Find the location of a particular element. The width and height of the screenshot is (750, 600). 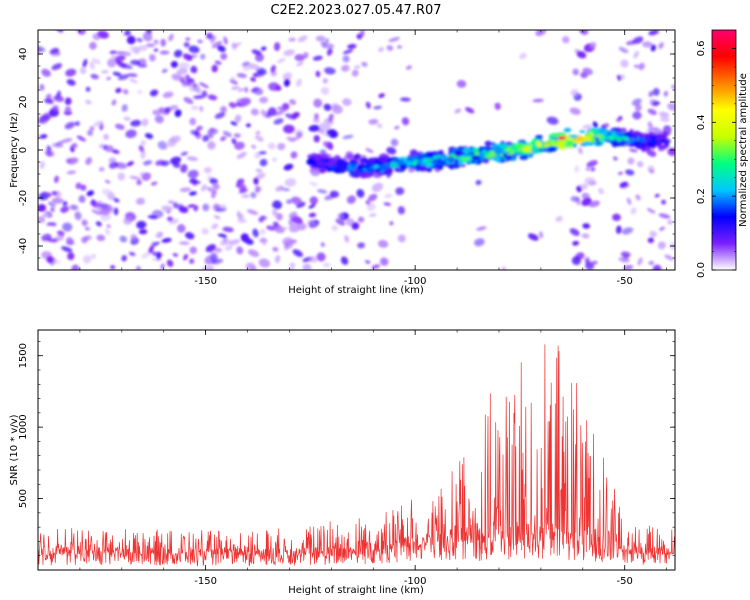

x-tick-label: -50 is located at coordinates (625, 581).